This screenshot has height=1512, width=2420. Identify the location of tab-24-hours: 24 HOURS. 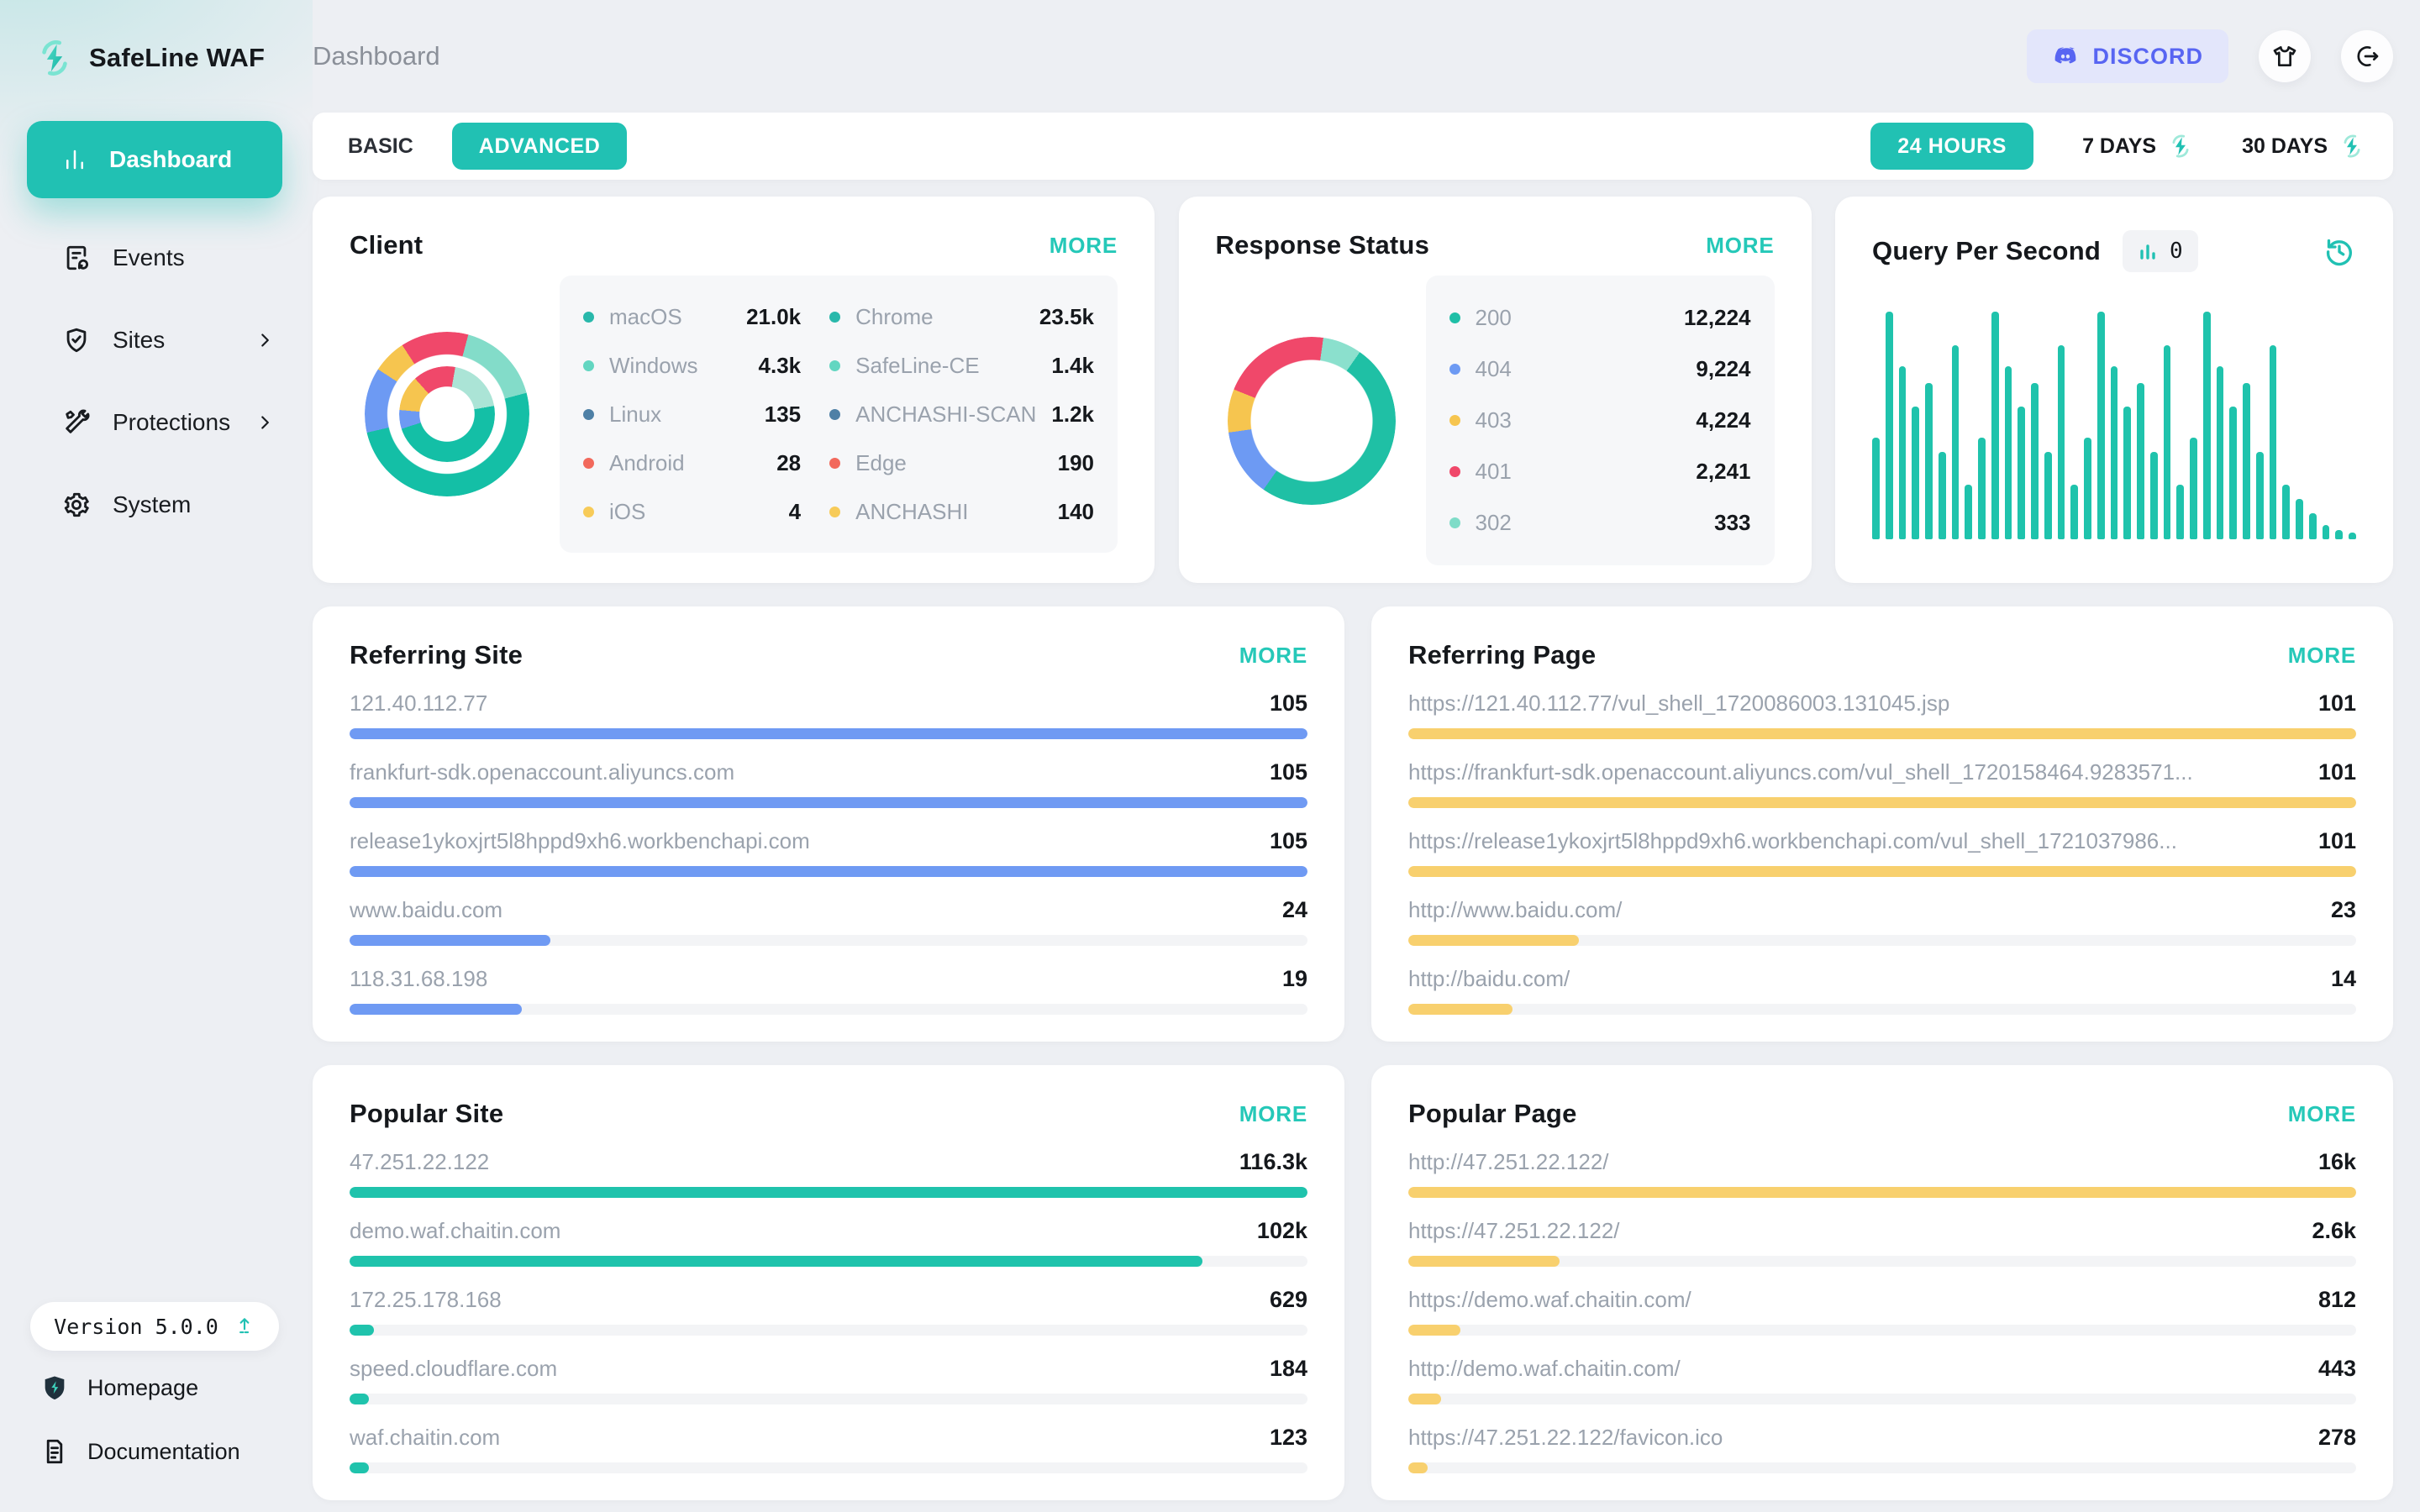
(1952, 146).